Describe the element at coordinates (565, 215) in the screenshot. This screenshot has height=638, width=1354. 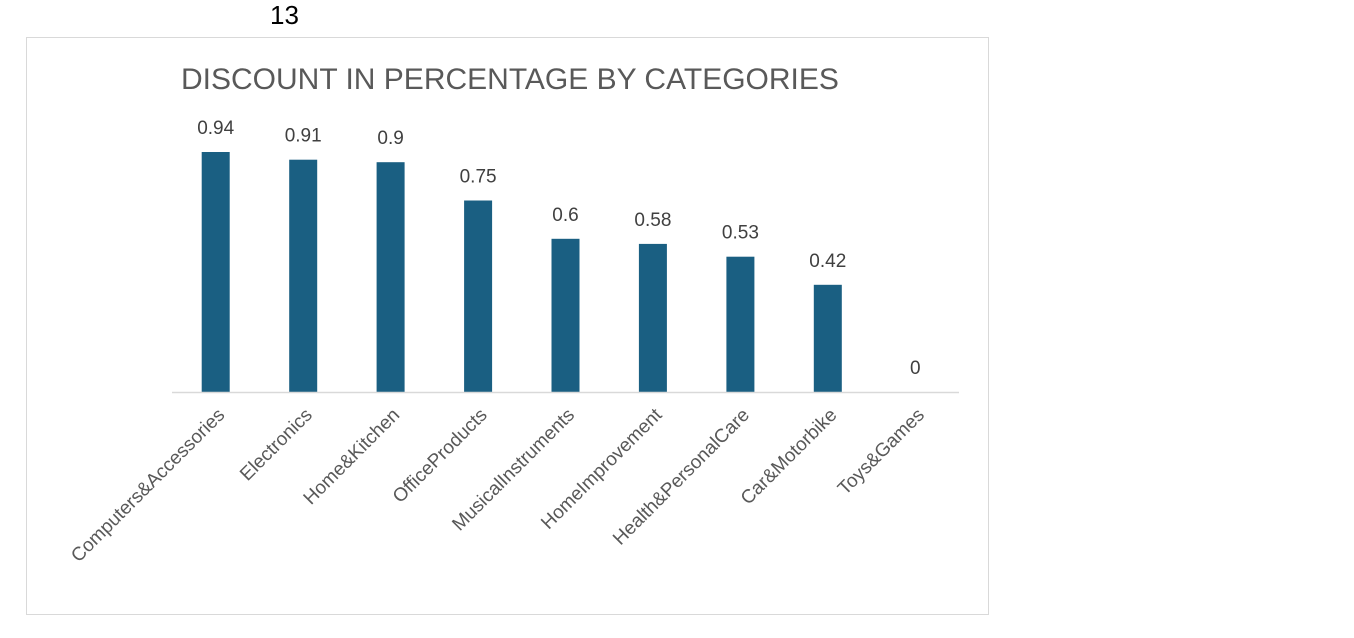
I see `data-label-4: 0.6` at that location.